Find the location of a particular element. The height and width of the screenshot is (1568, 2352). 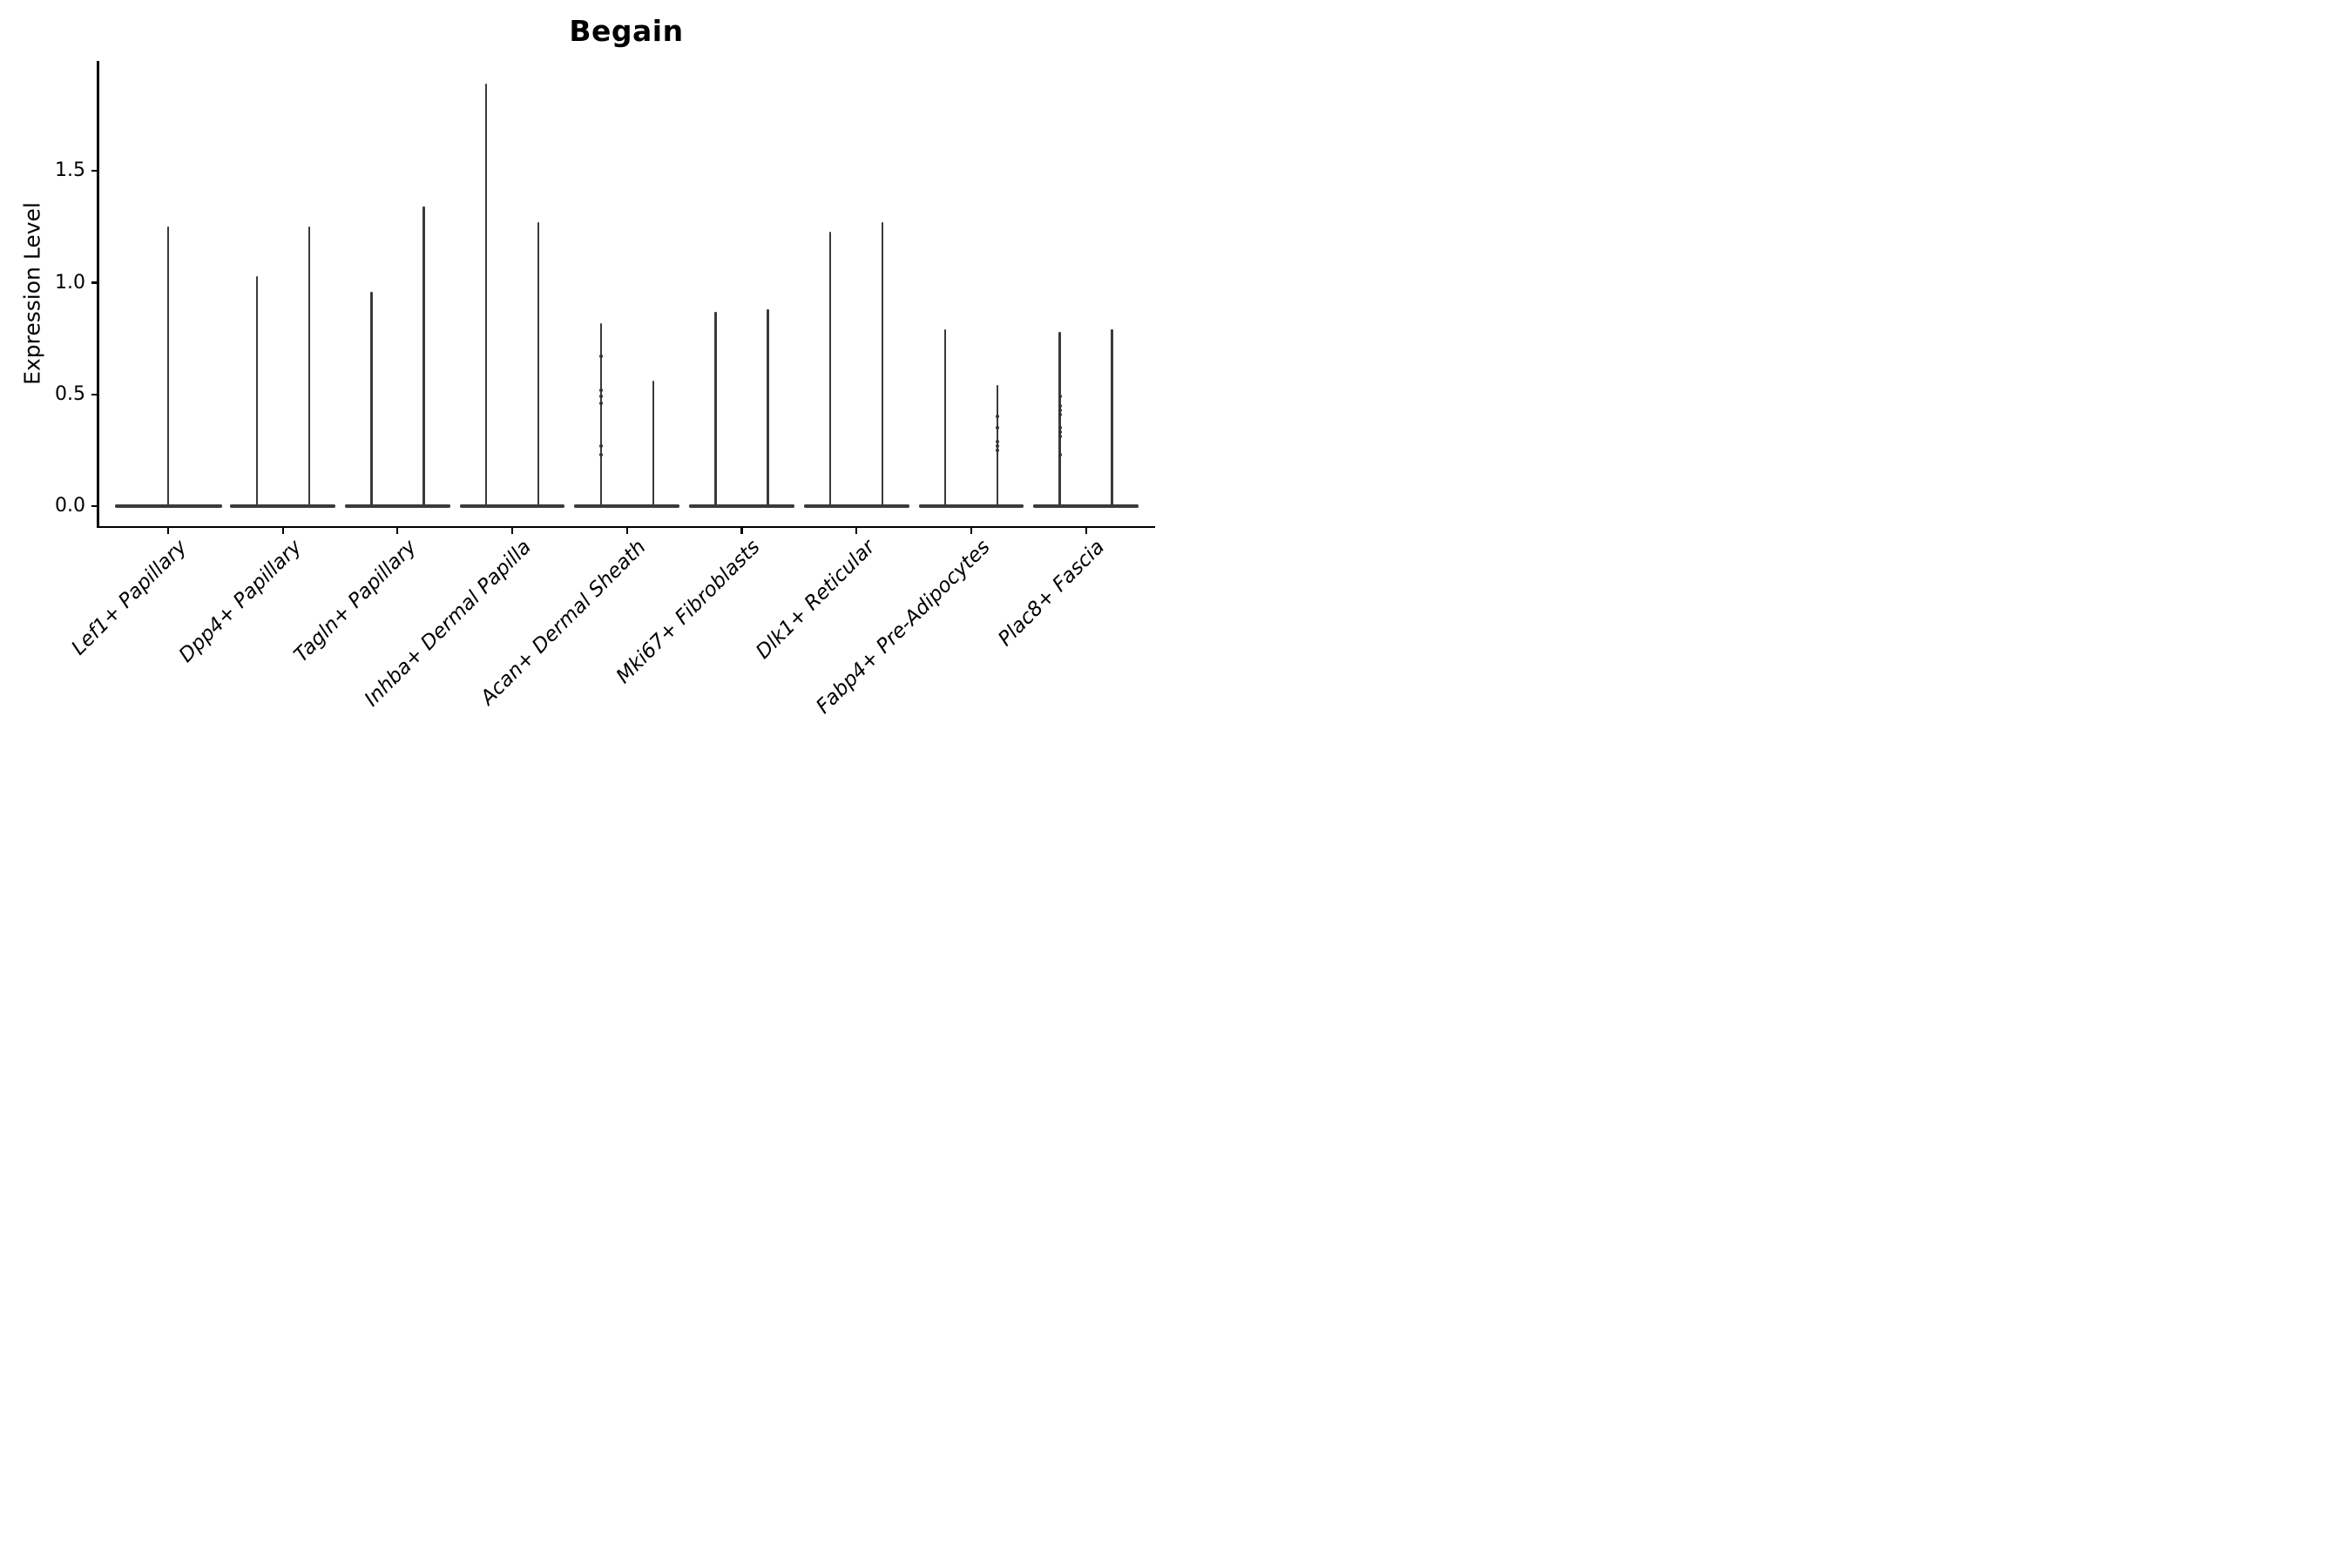

left-axis-spine is located at coordinates (98, 294).